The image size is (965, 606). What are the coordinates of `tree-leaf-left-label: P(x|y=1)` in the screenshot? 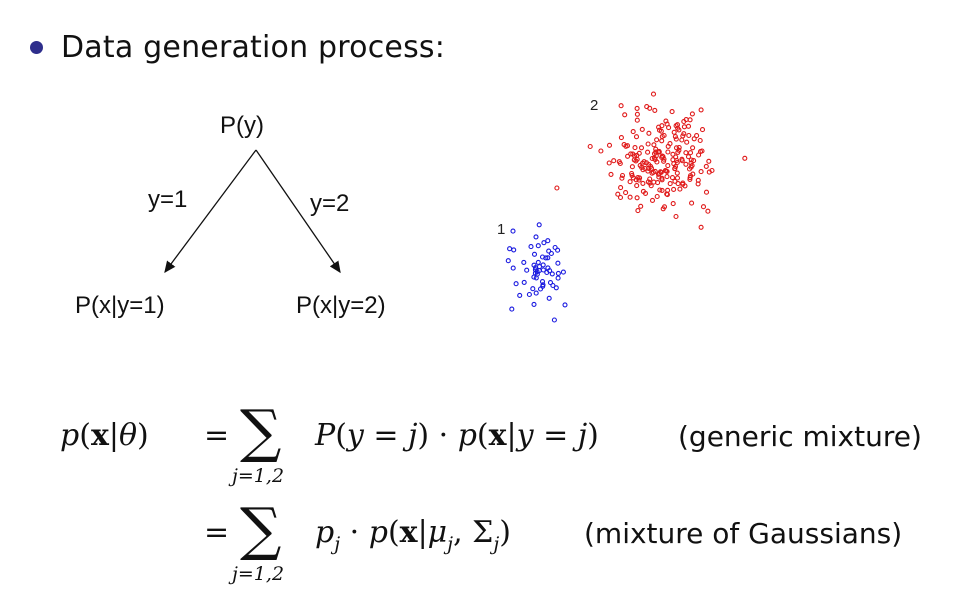 It's located at (120, 305).